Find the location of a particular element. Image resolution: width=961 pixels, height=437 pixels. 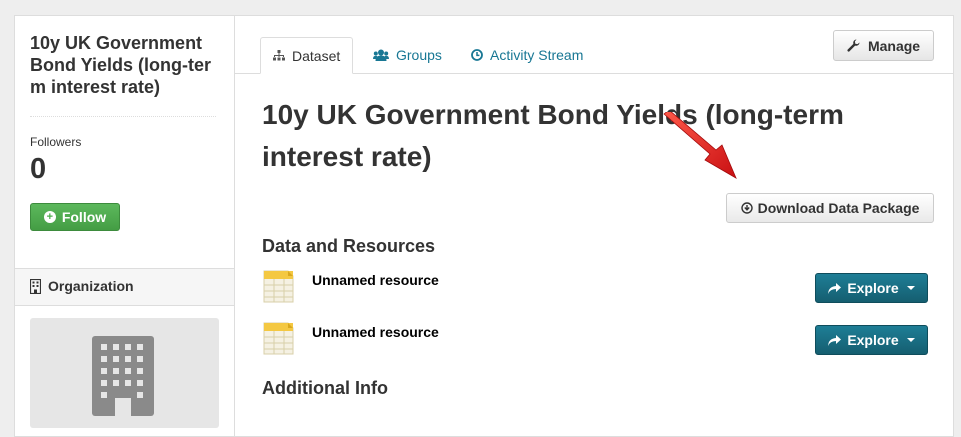

download-data-package-button: Download Data Package is located at coordinates (830, 208).